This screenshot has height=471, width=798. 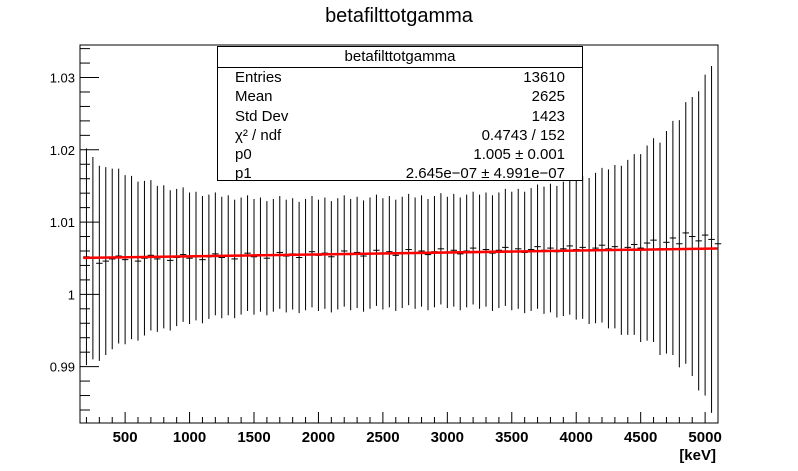 What do you see at coordinates (74, 229) in the screenshot?
I see `y-axis: 0.99 1 1.01 1.02 1.03` at bounding box center [74, 229].